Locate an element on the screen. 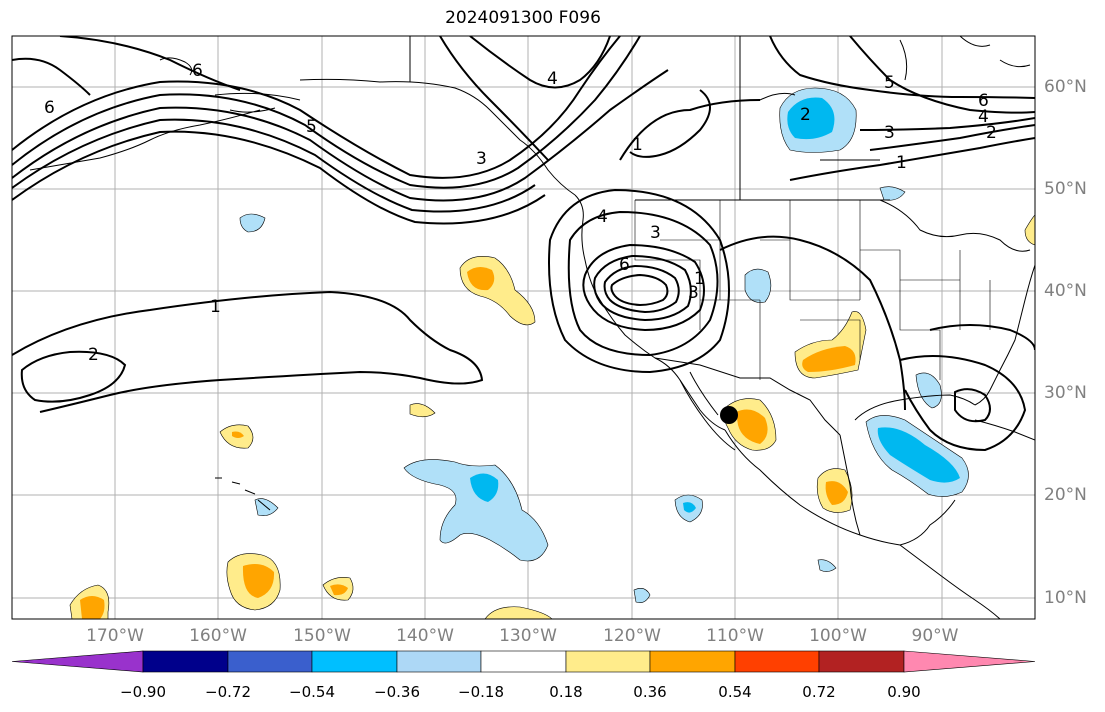 The width and height of the screenshot is (1105, 712). lon-label: 170°W is located at coordinates (115, 636).